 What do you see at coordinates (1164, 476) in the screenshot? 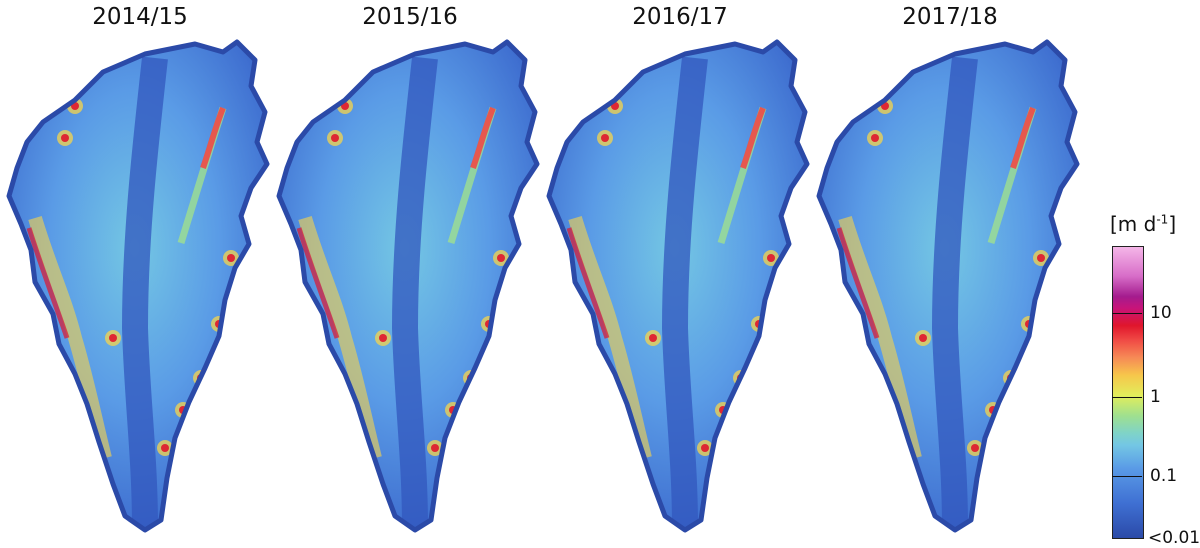
I see `tick-label-0.1: 0.1` at bounding box center [1164, 476].